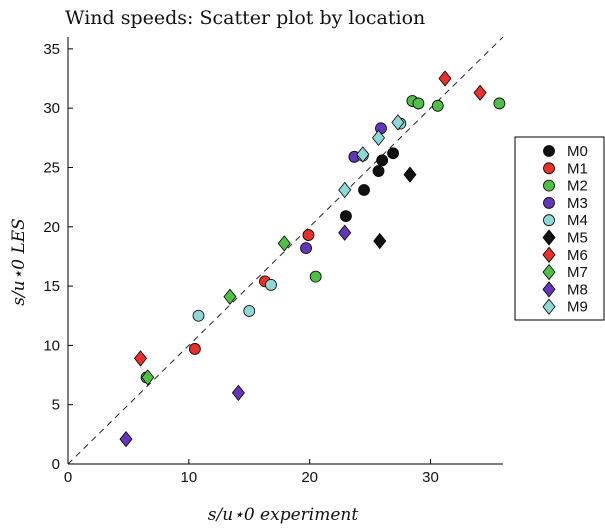 The image size is (605, 530). Describe the element at coordinates (577, 220) in the screenshot. I see `legend-label-m4: M4` at that location.